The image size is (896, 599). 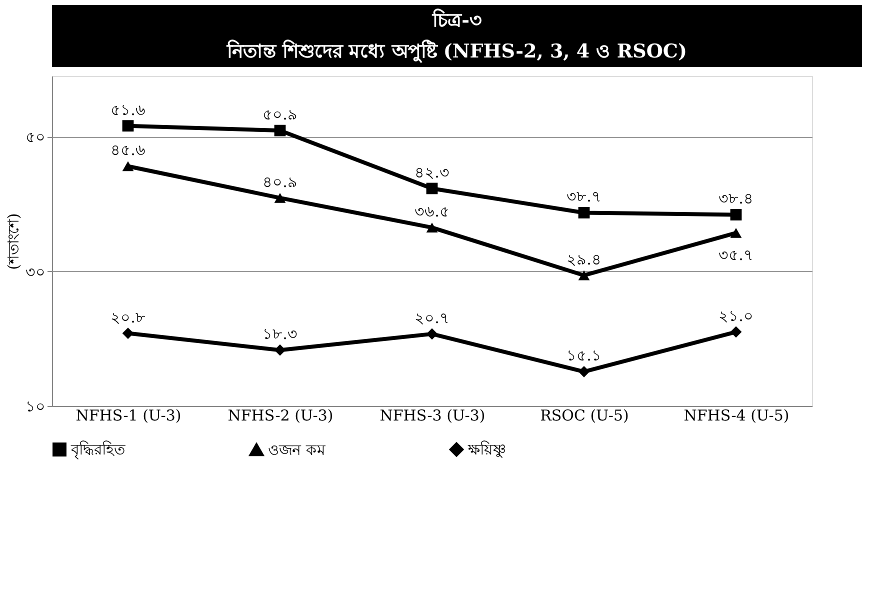 I want to click on legend-label: ক্ষয়িষ্ণু, so click(x=486, y=449).